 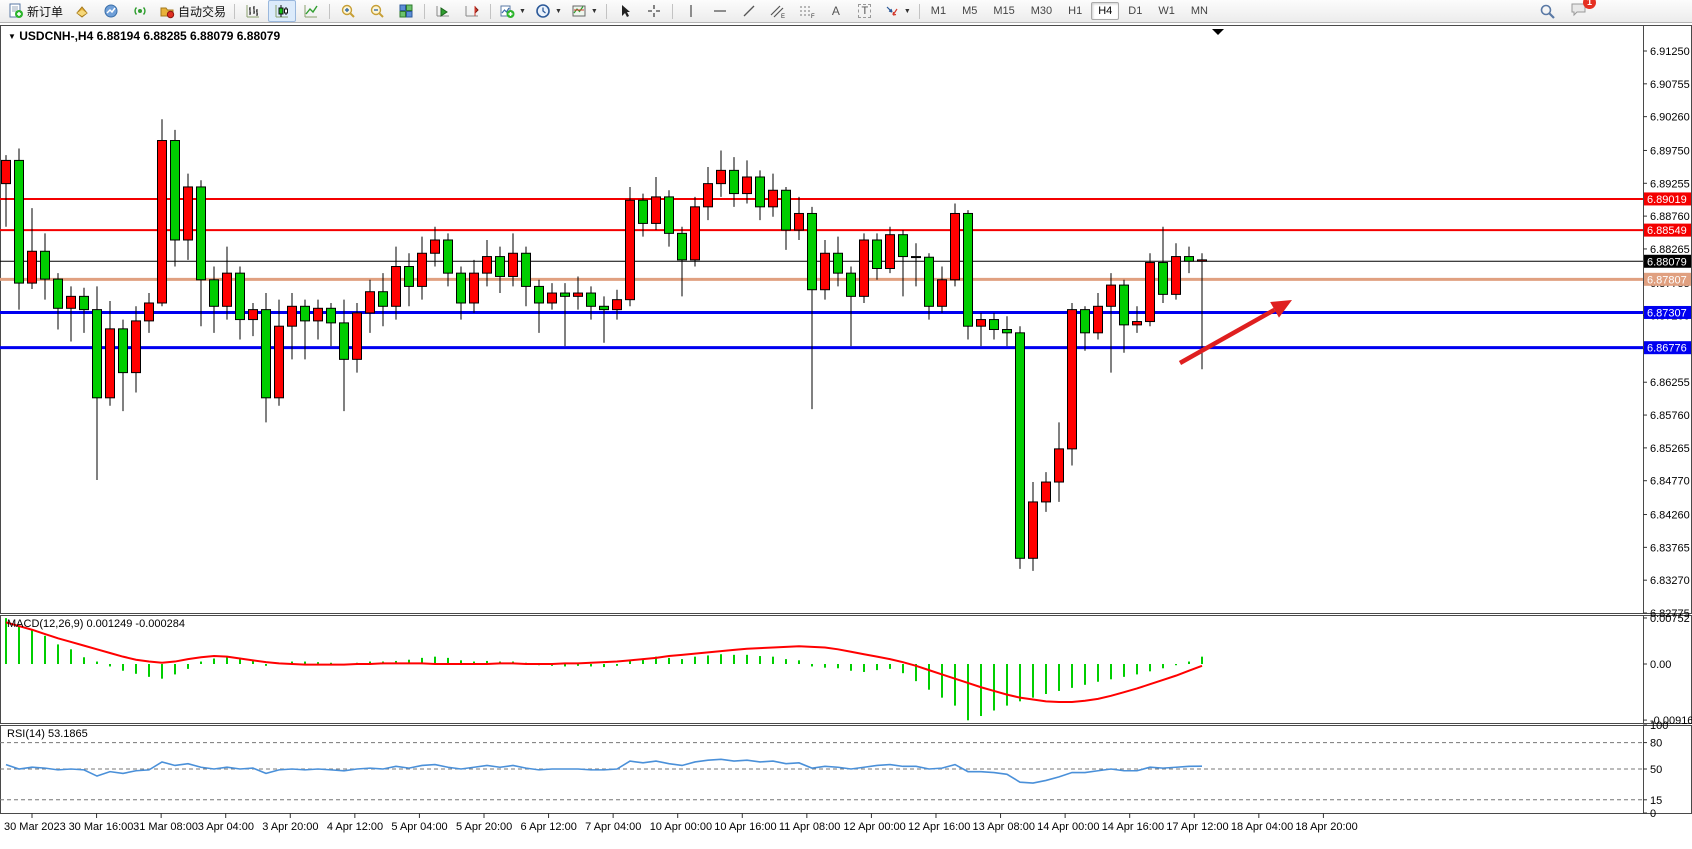 I want to click on candlestick-chart-type-button, so click(x=282, y=11).